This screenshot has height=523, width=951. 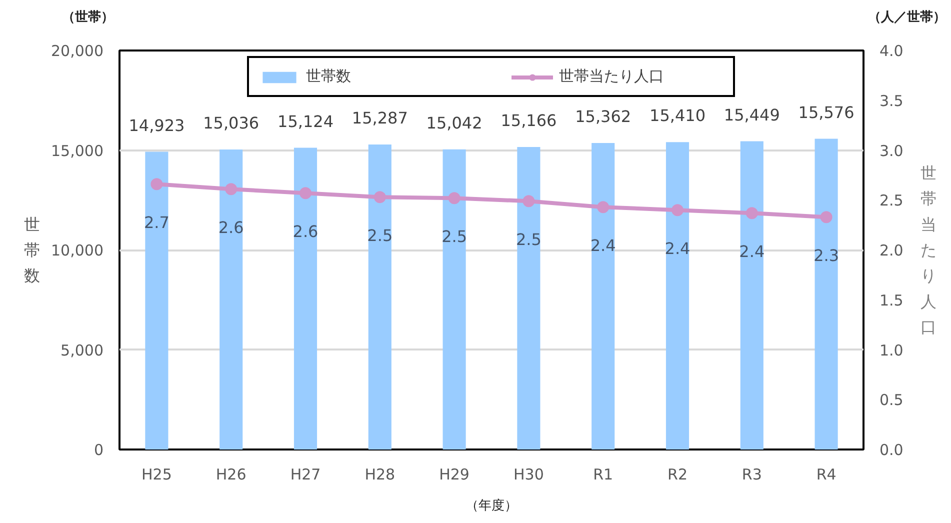 I want to click on data-label: 15,042, so click(x=454, y=122).